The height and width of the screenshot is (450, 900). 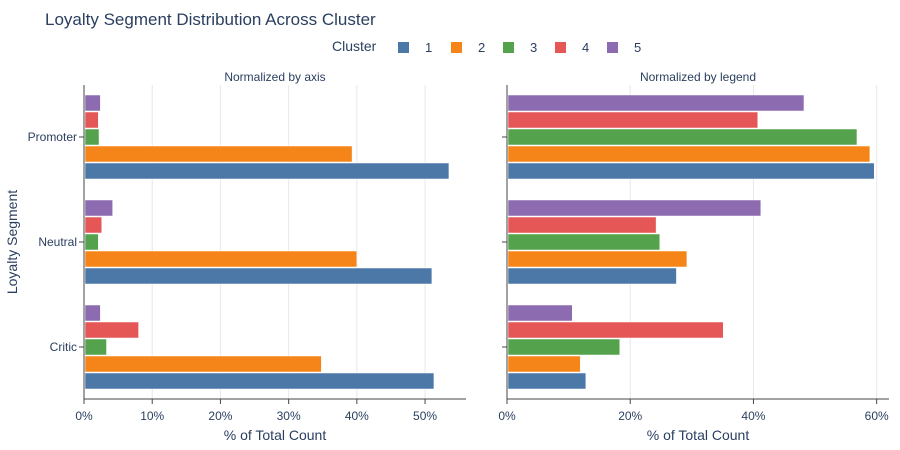 What do you see at coordinates (152, 416) in the screenshot?
I see `x-tick-label: 10%` at bounding box center [152, 416].